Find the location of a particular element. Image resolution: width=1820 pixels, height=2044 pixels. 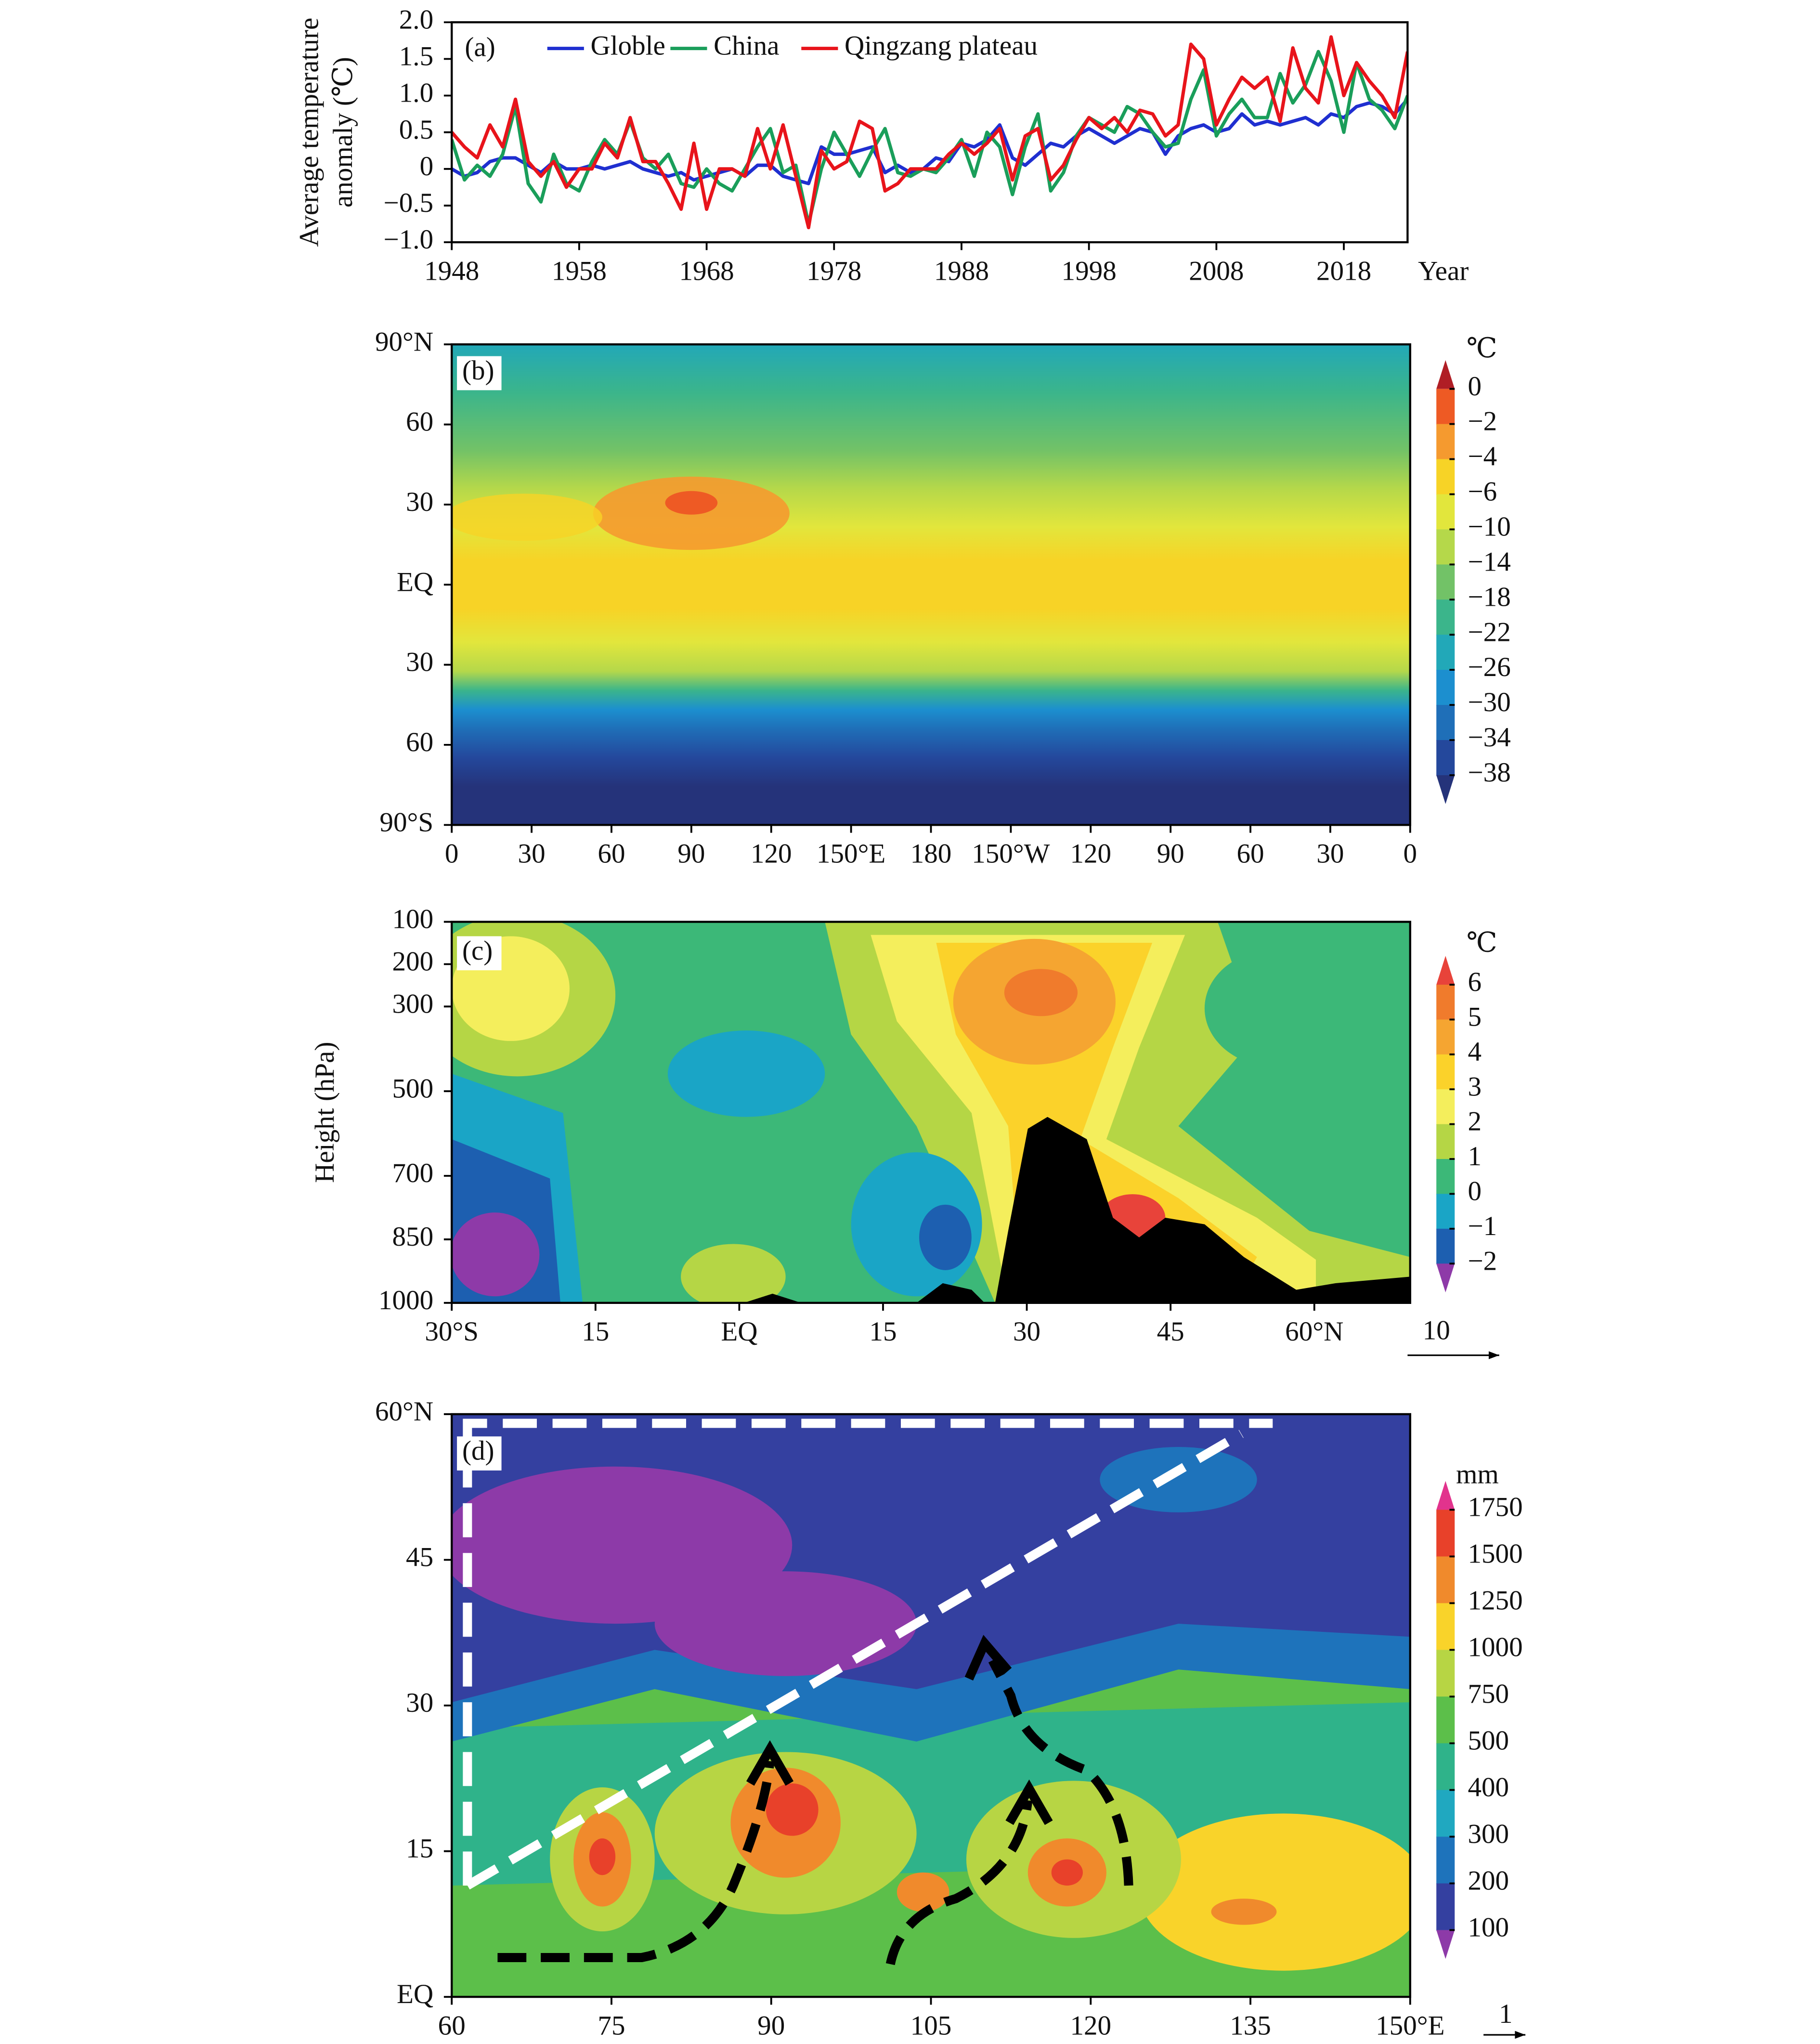

region-outline is located at coordinates (854, 1660).